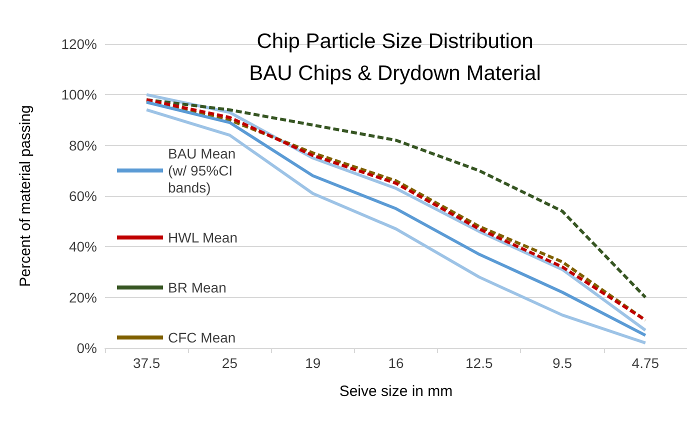  What do you see at coordinates (562, 363) in the screenshot?
I see `x-tick-label: 9.5` at bounding box center [562, 363].